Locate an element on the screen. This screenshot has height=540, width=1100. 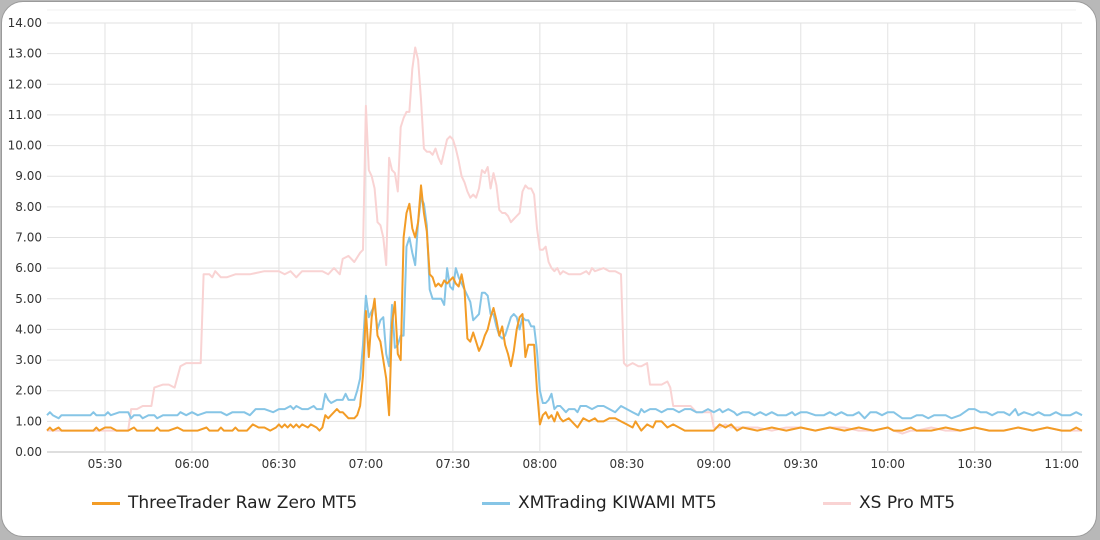
y-tick-label: 3.00 is located at coordinates (28, 360).